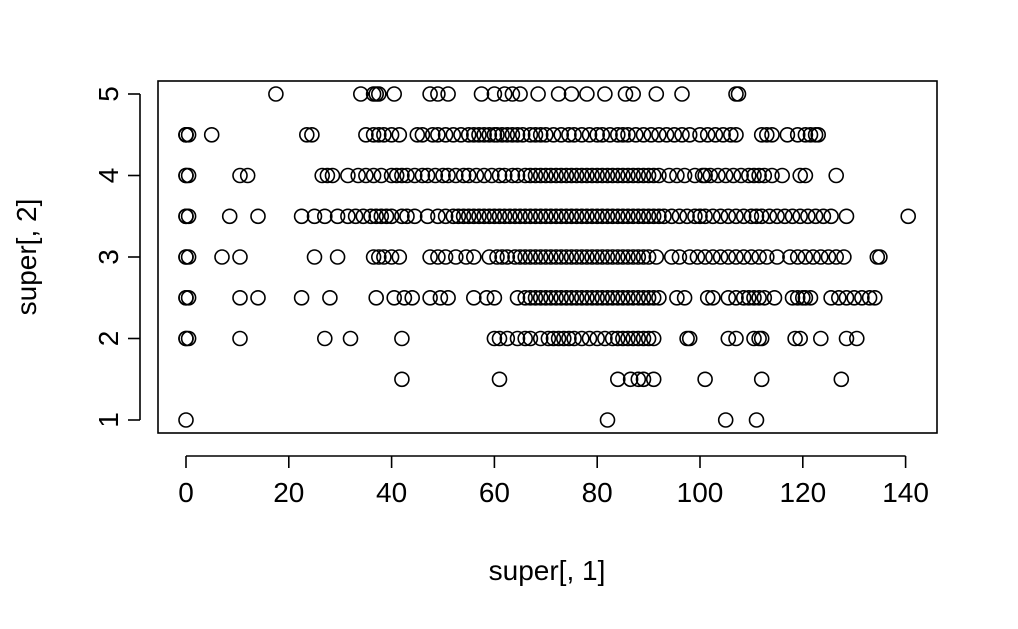 Image resolution: width=1018 pixels, height=629 pixels. What do you see at coordinates (108, 339) in the screenshot?
I see `y-tick-label: 2` at bounding box center [108, 339].